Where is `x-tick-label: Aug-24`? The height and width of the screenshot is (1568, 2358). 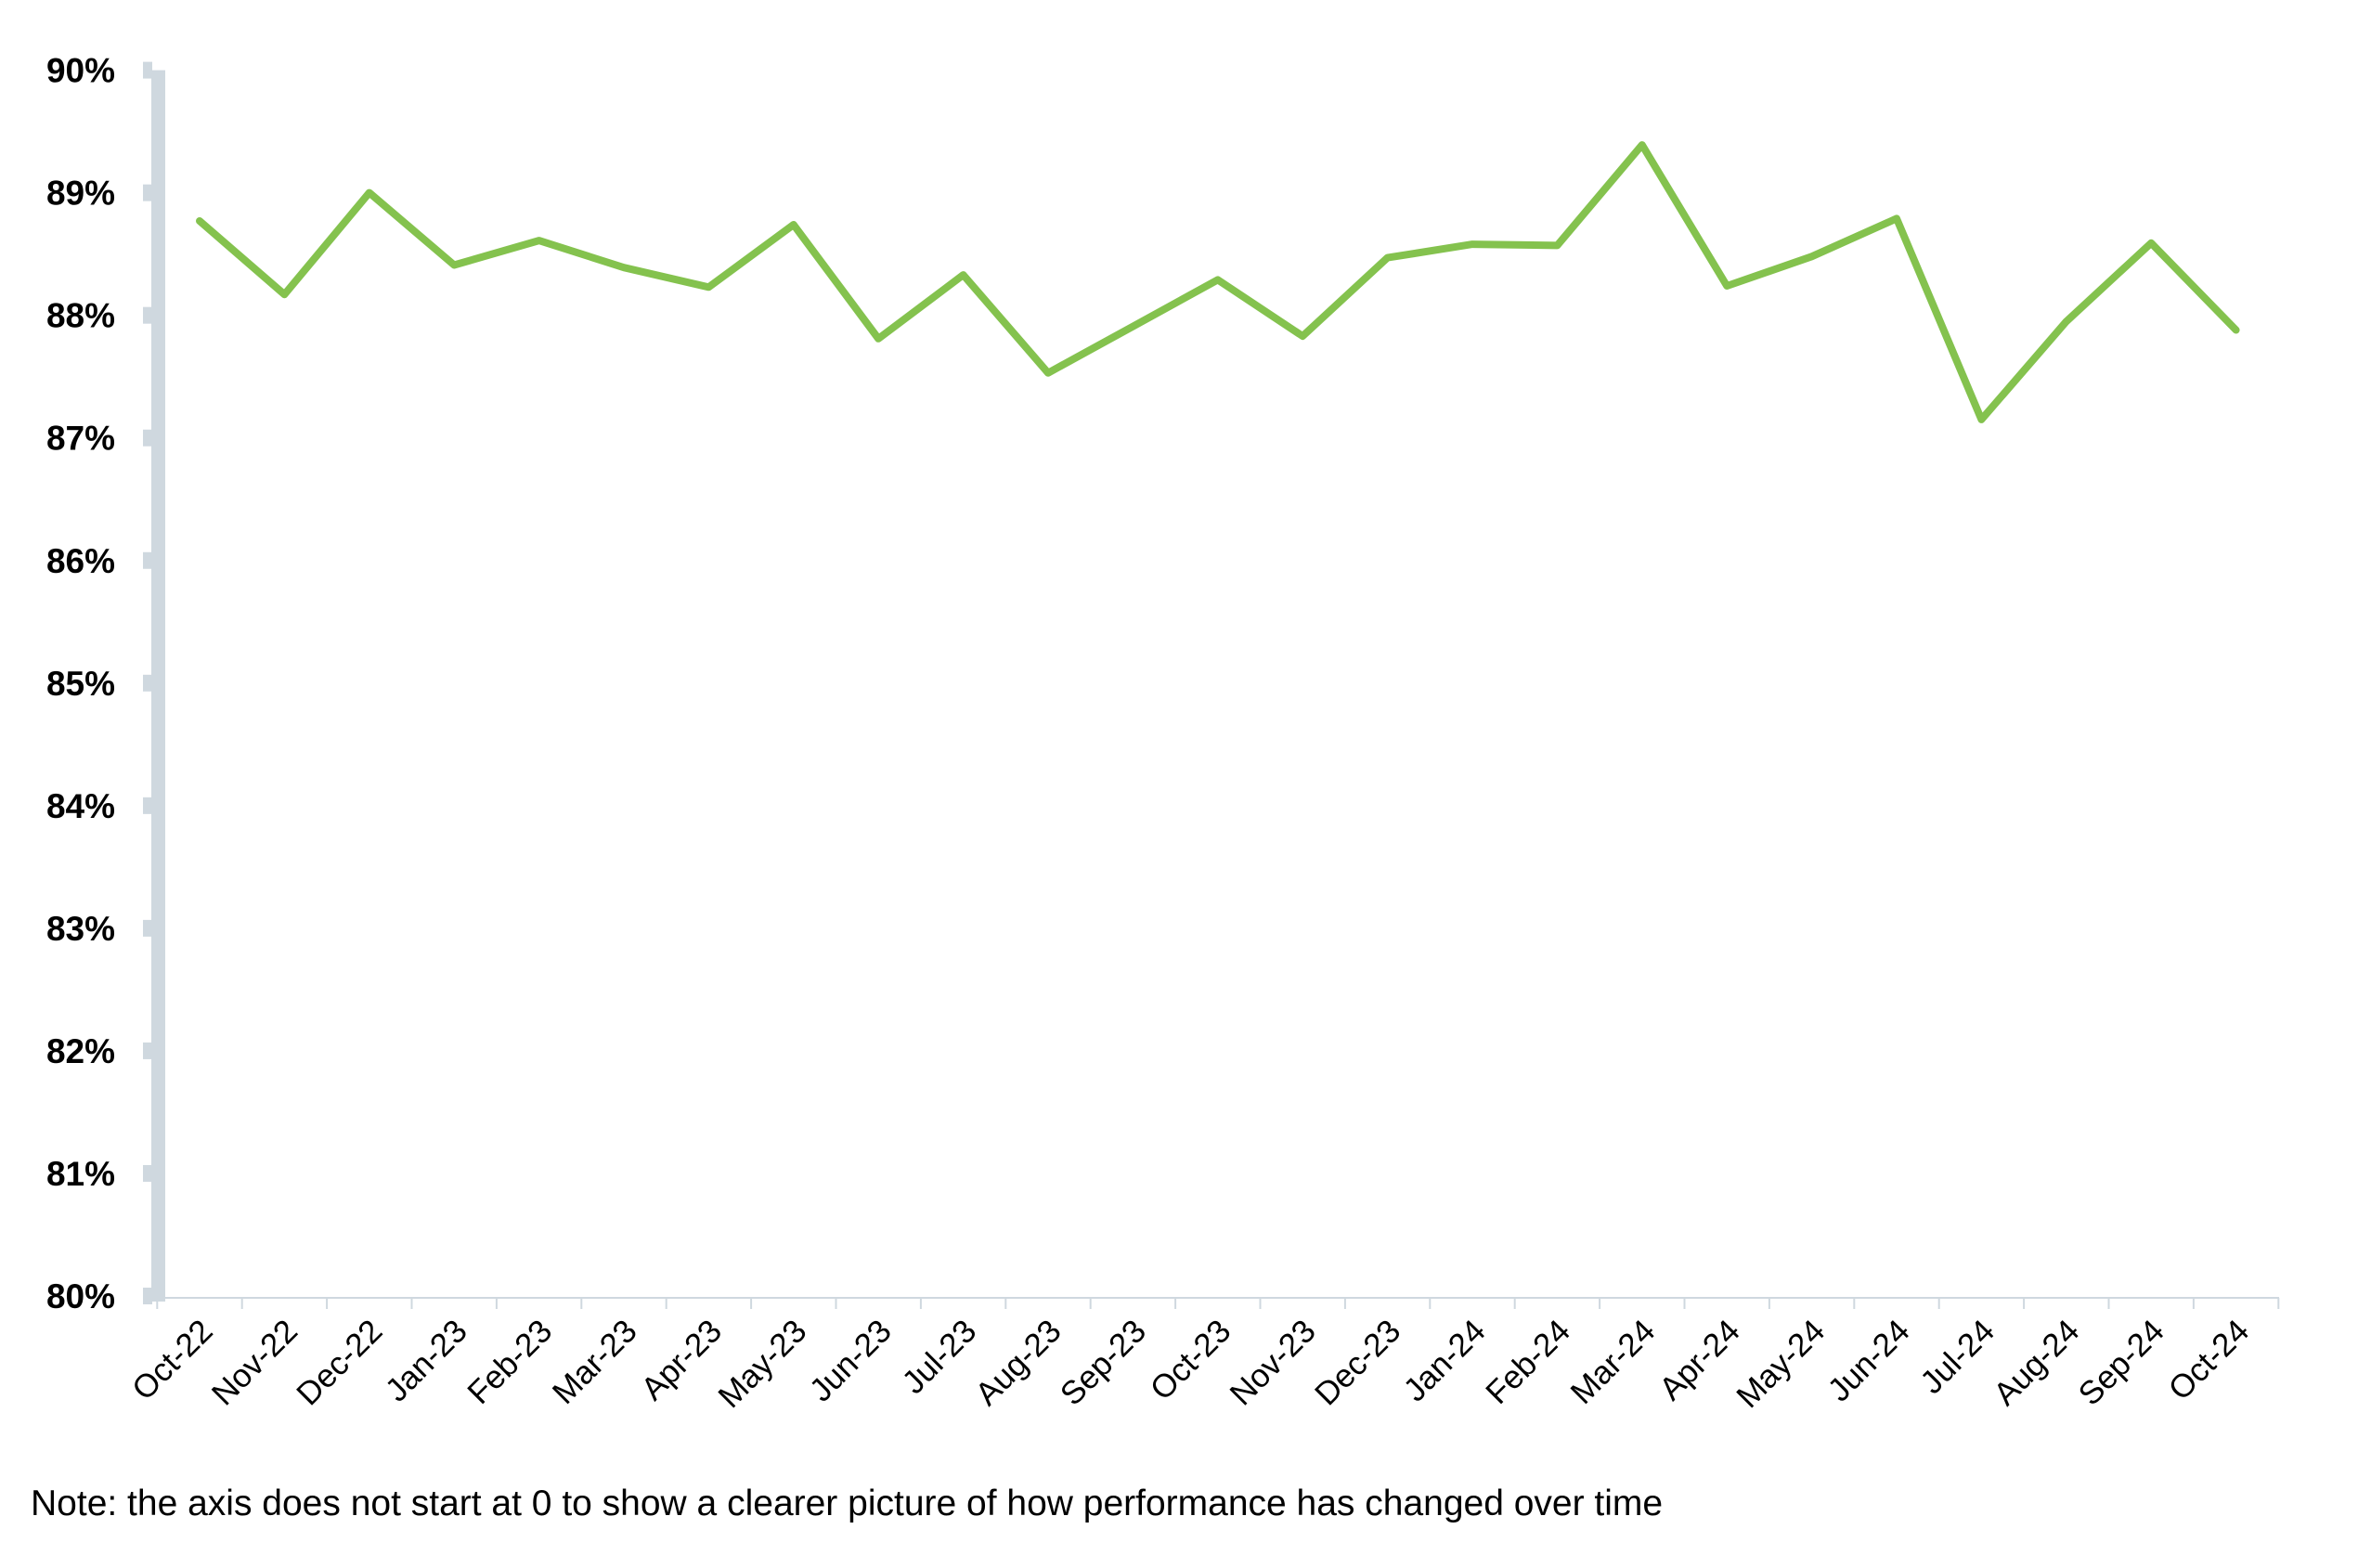
x-tick-label: Aug-24 is located at coordinates (2036, 1362).